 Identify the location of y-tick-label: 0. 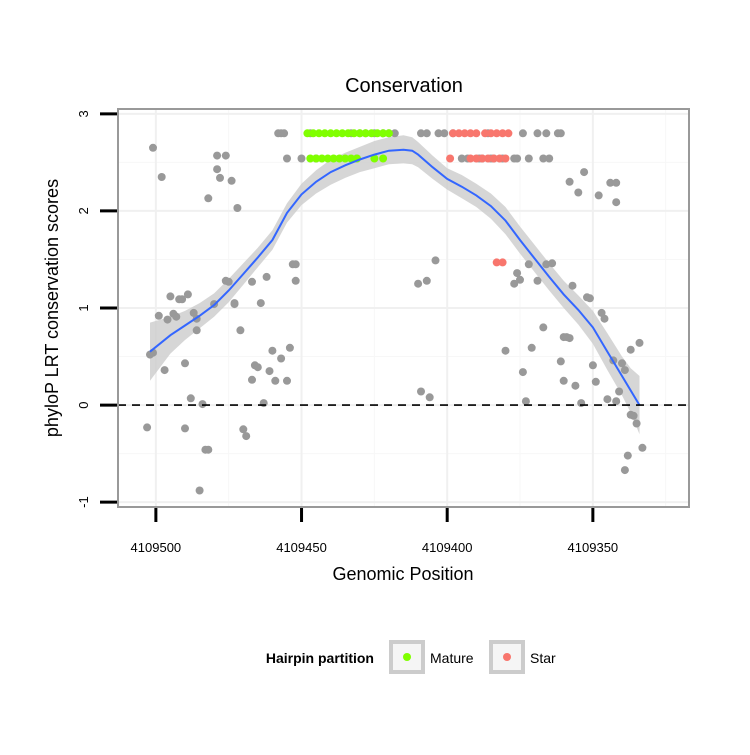
(83, 404).